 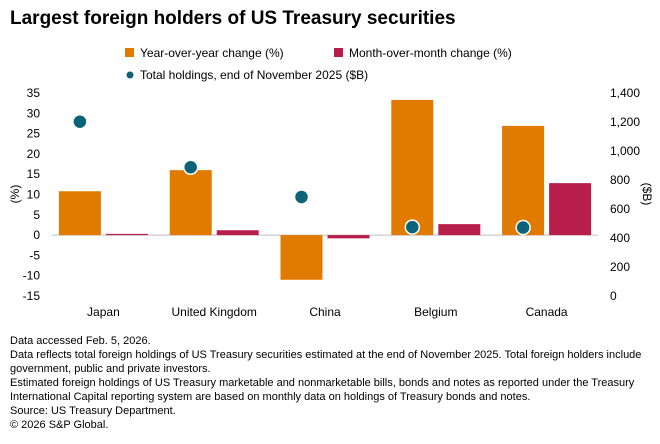 What do you see at coordinates (620, 238) in the screenshot?
I see `y2-tick-label: 400` at bounding box center [620, 238].